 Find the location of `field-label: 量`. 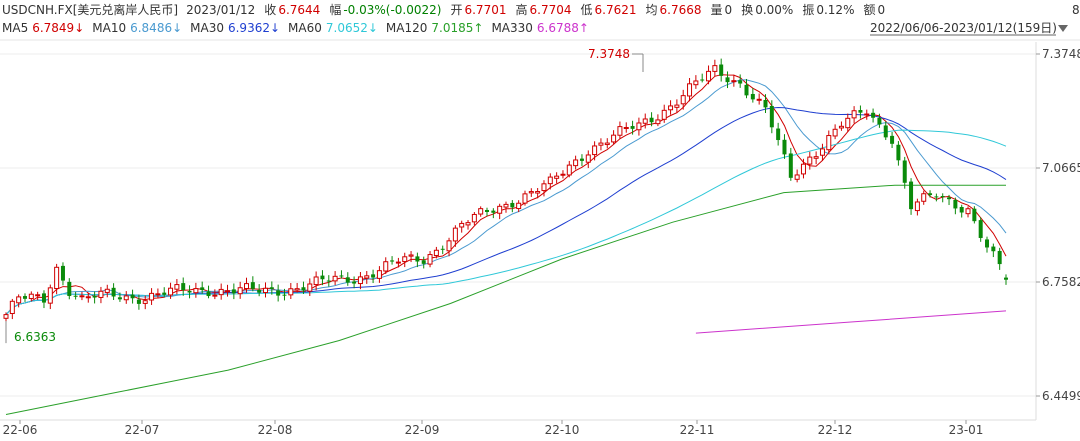

field-label: 量 is located at coordinates (717, 10).